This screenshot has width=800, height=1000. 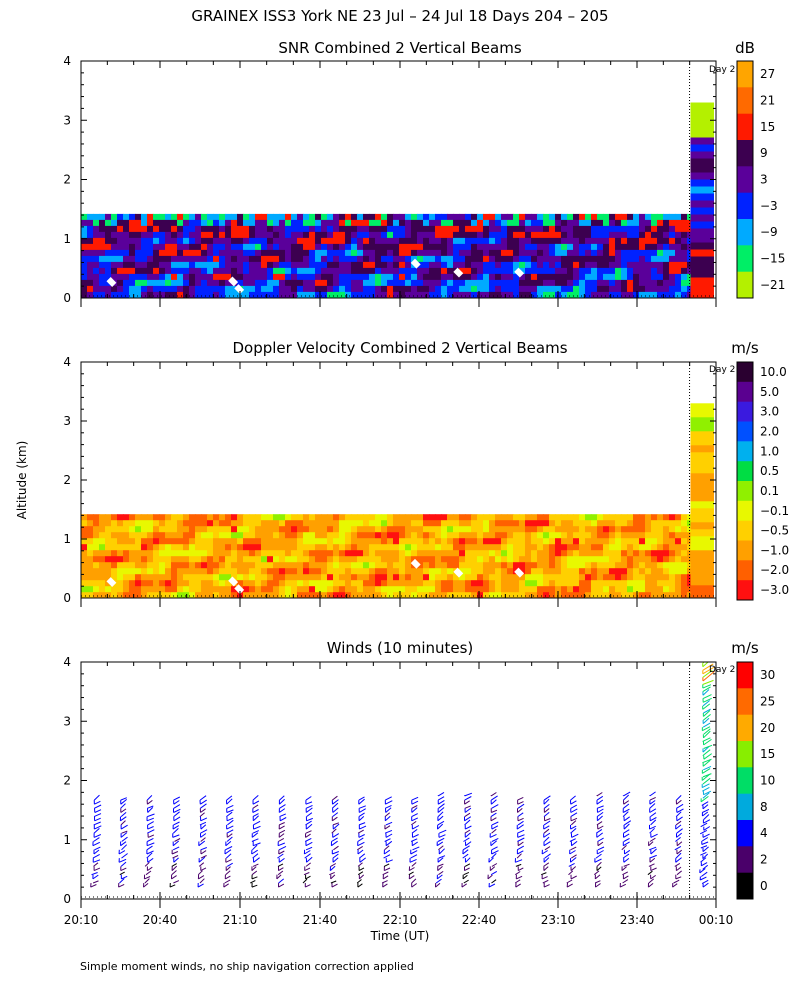 I want to click on snr-title: SNR Combined 2 Vertical Beams, so click(x=399, y=48).